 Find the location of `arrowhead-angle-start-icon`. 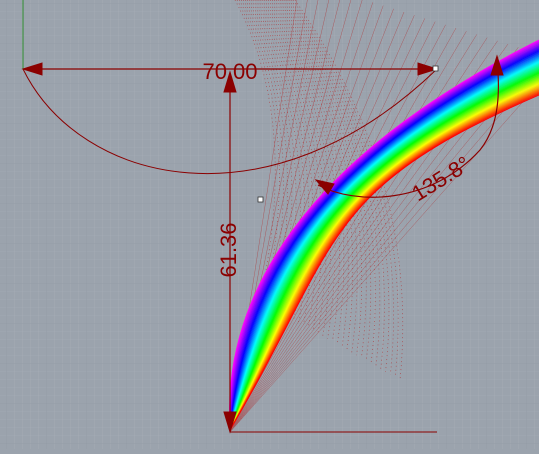

arrowhead-angle-start-icon is located at coordinates (324, 187).